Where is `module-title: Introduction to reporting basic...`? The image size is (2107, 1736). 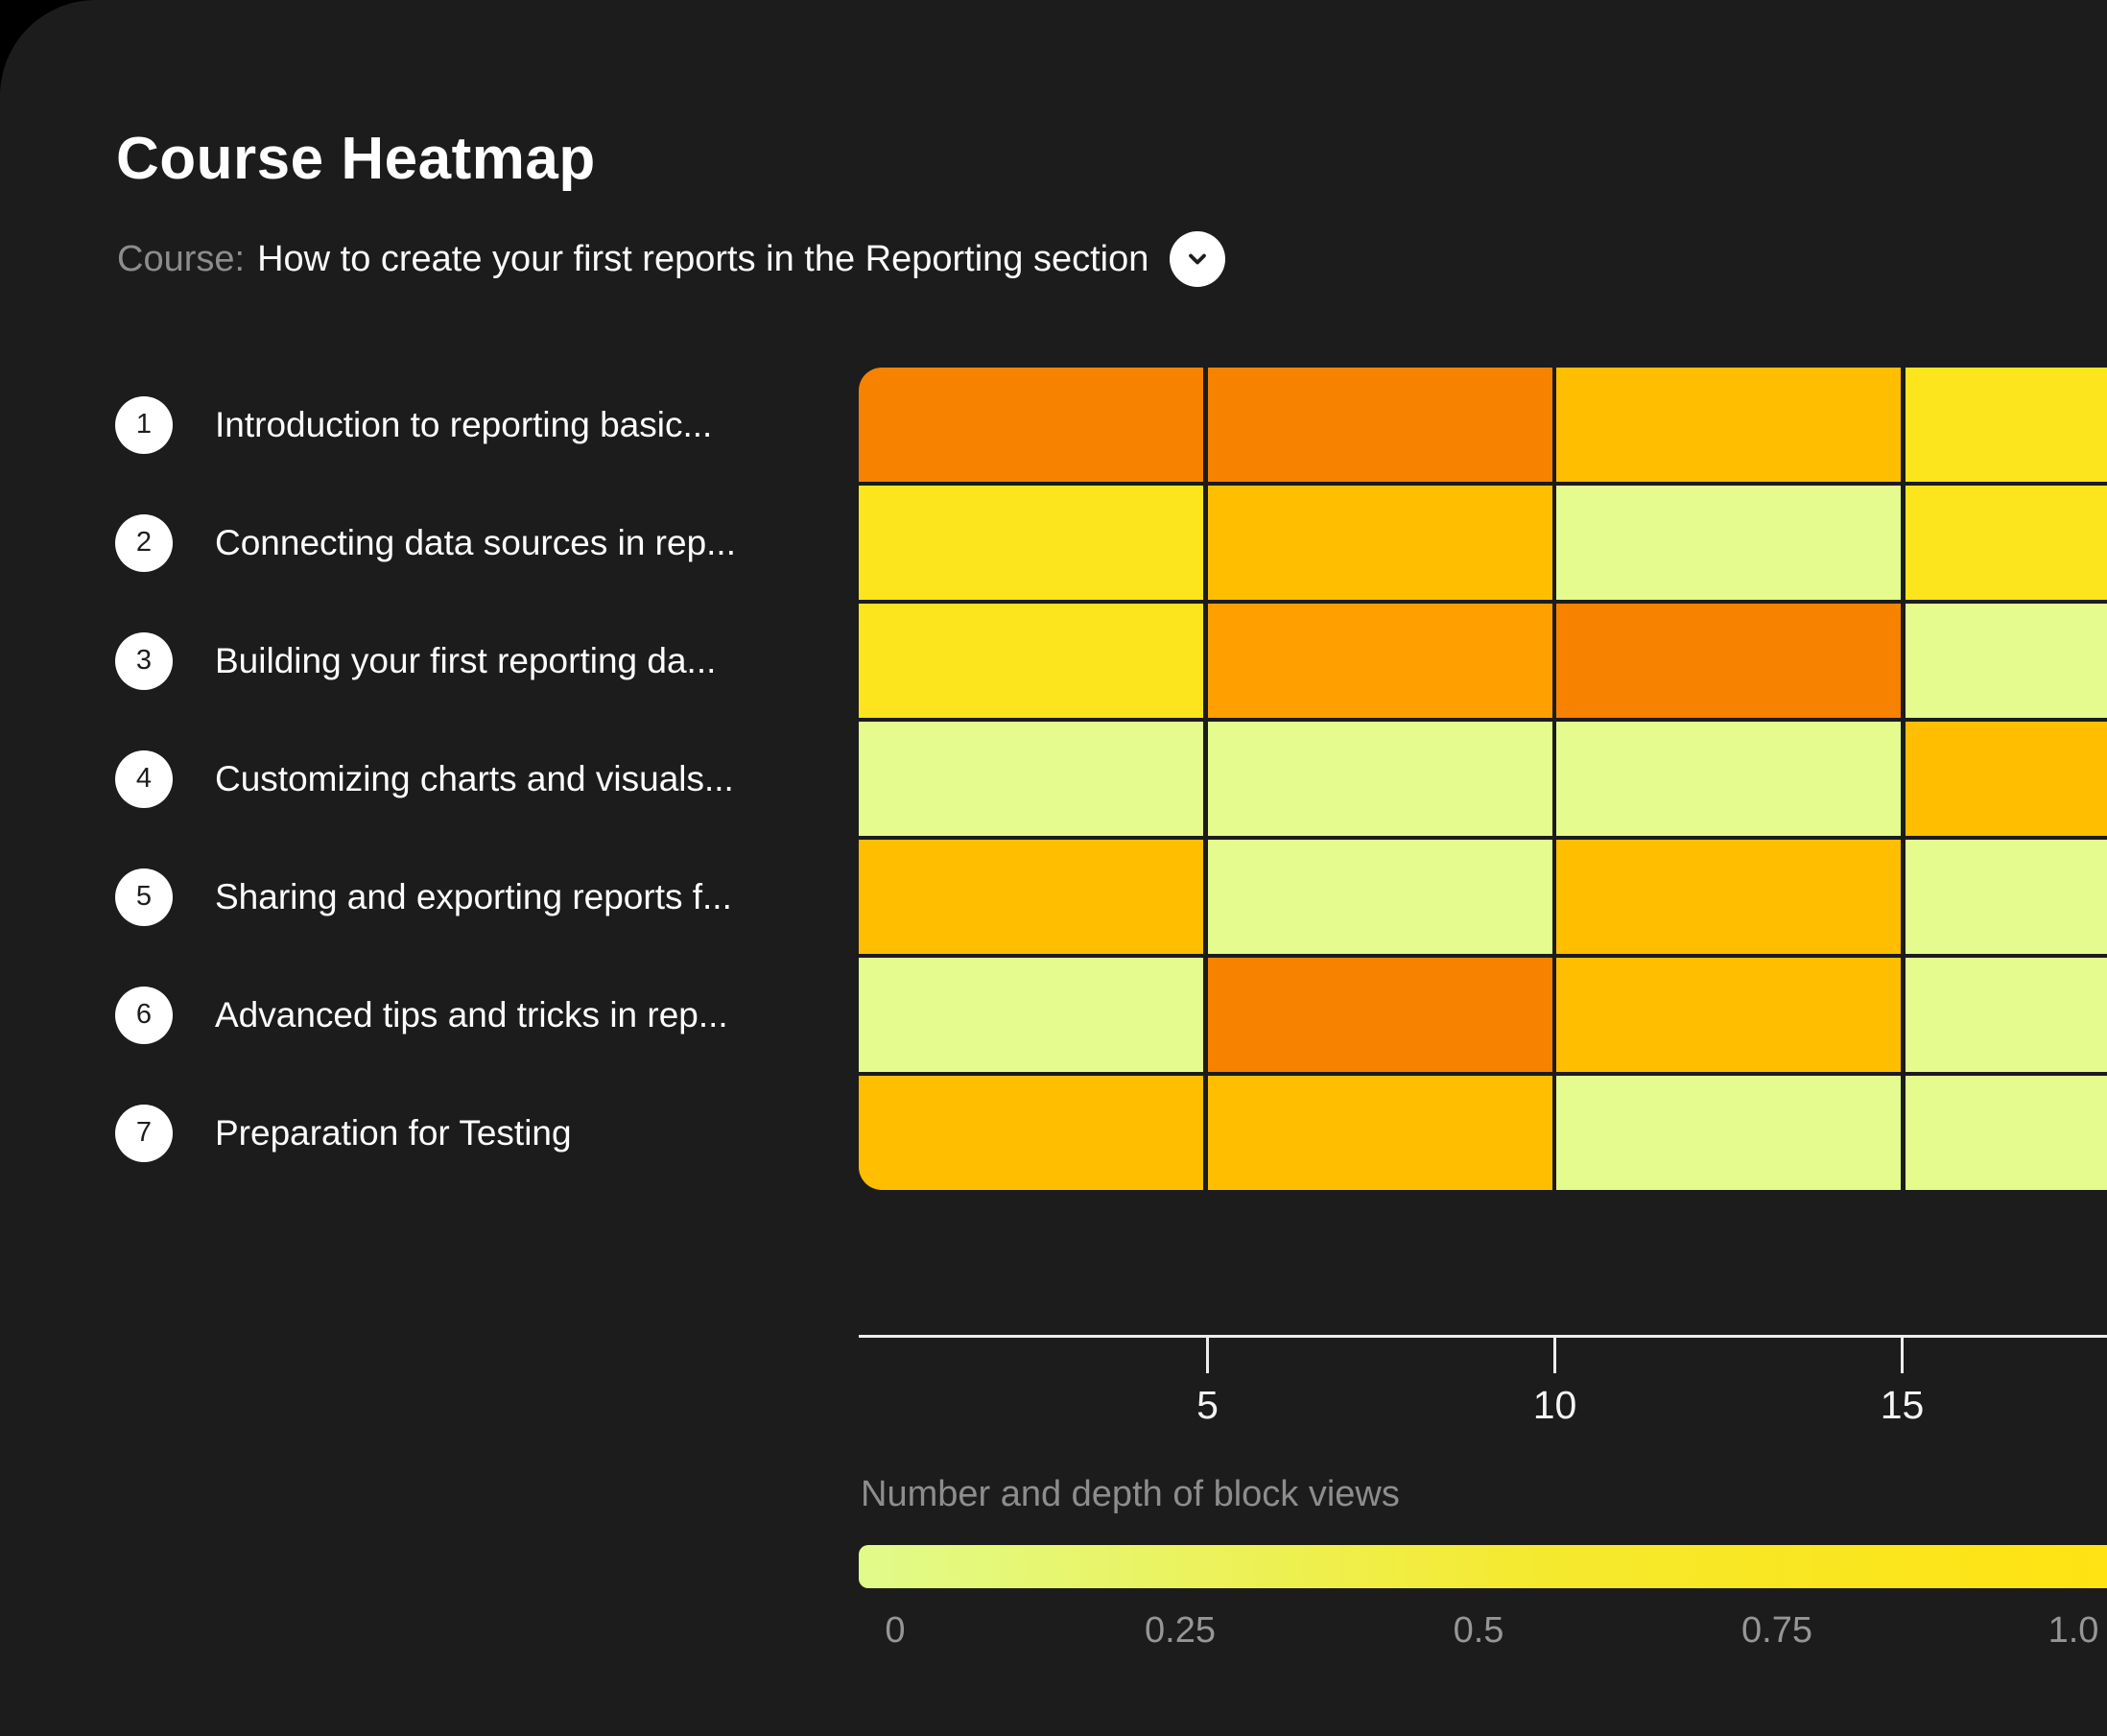
module-title: Introduction to reporting basic... is located at coordinates (464, 424).